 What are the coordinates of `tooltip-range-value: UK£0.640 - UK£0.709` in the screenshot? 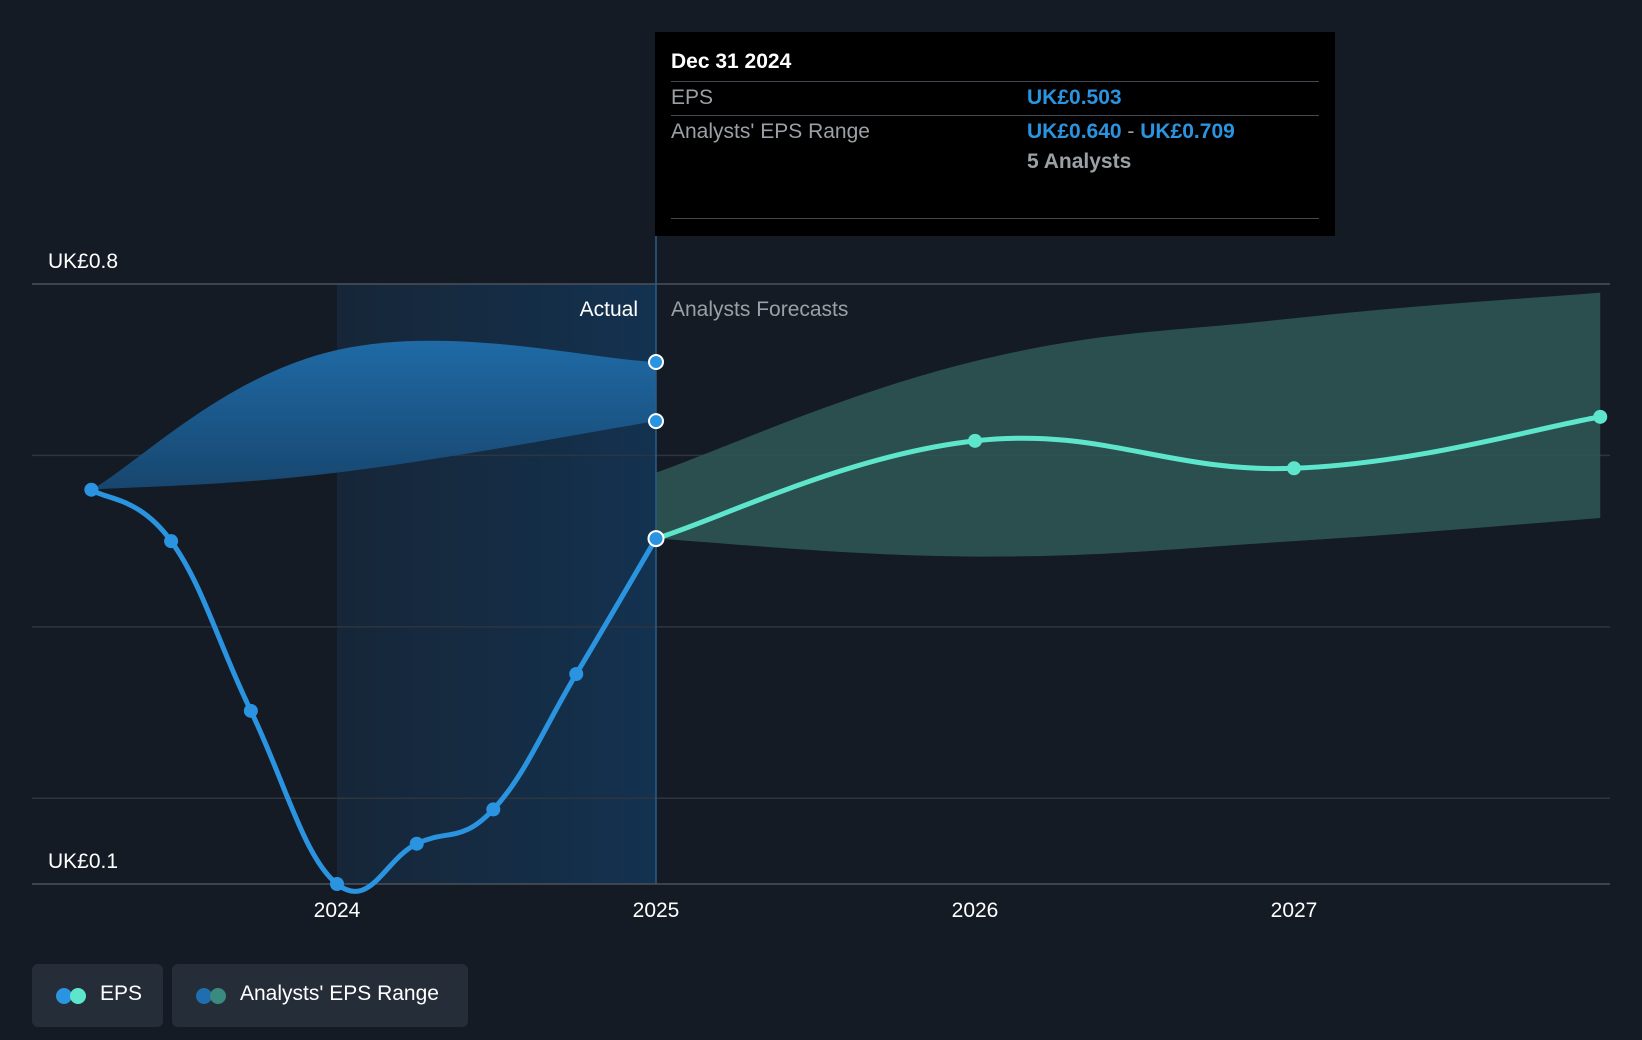 It's located at (1131, 132).